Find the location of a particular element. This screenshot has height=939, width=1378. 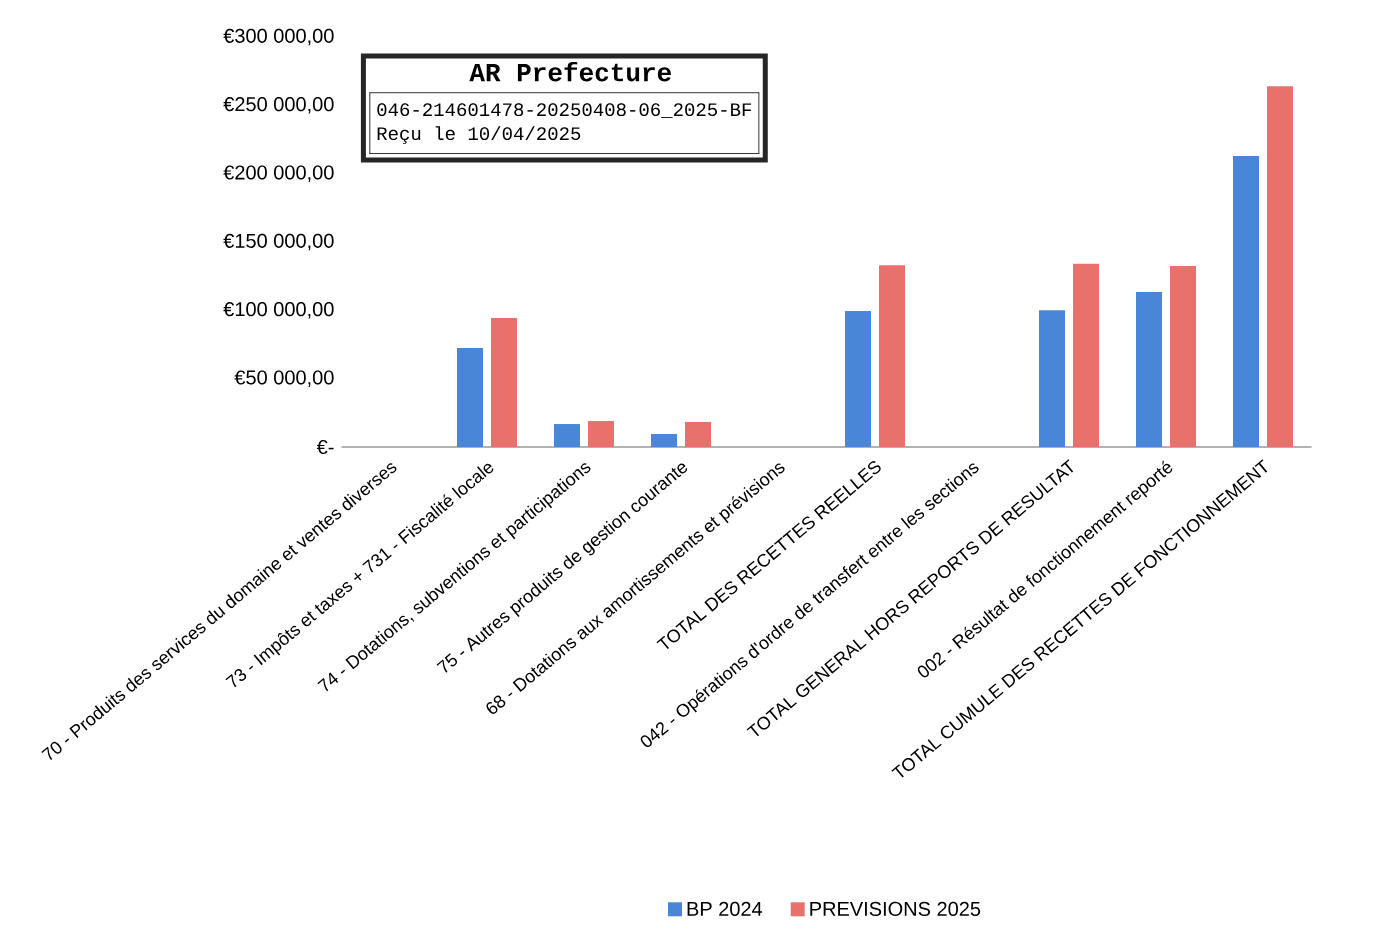

y-tick-label: €250 000,00 is located at coordinates (278, 105).